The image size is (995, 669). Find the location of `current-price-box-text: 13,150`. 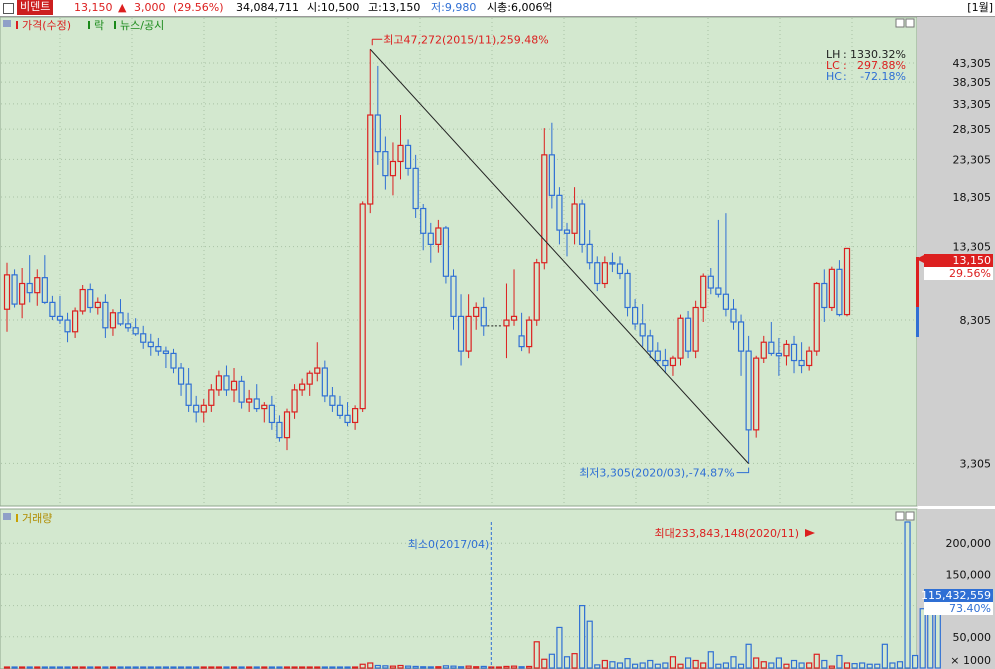

current-price-box-text: 13,150 is located at coordinates (972, 260).